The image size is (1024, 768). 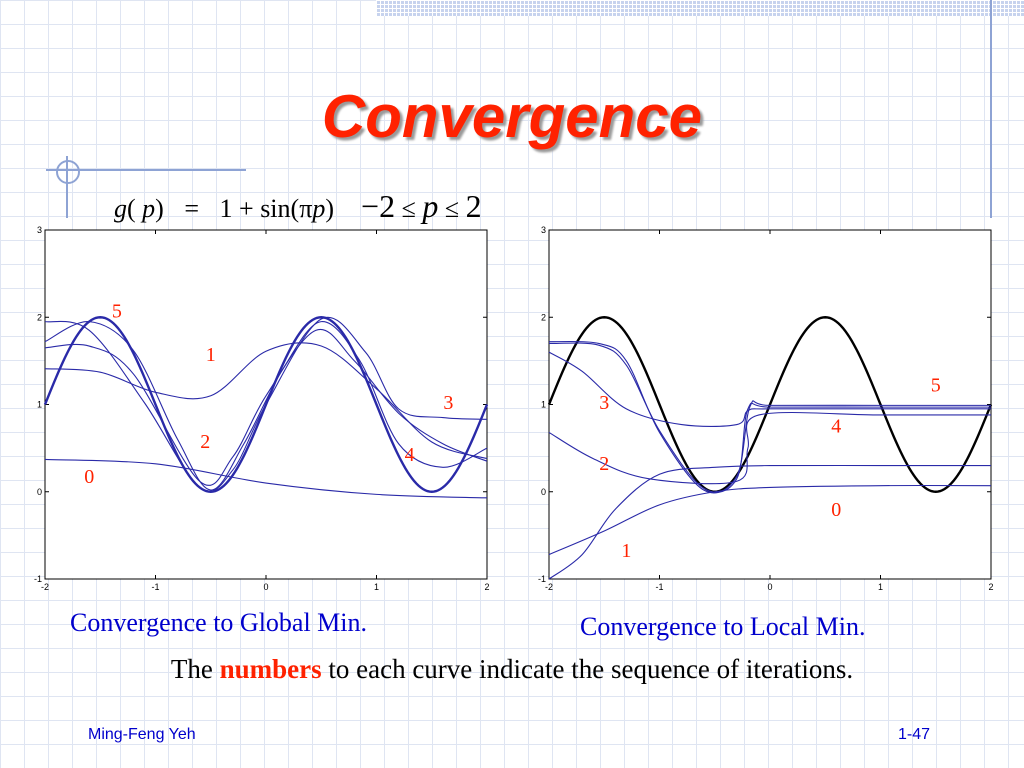 I want to click on function-formula: g( p) = 1 + sin(πp) −2 ≤ p ≤ 2, so click(x=298, y=206).